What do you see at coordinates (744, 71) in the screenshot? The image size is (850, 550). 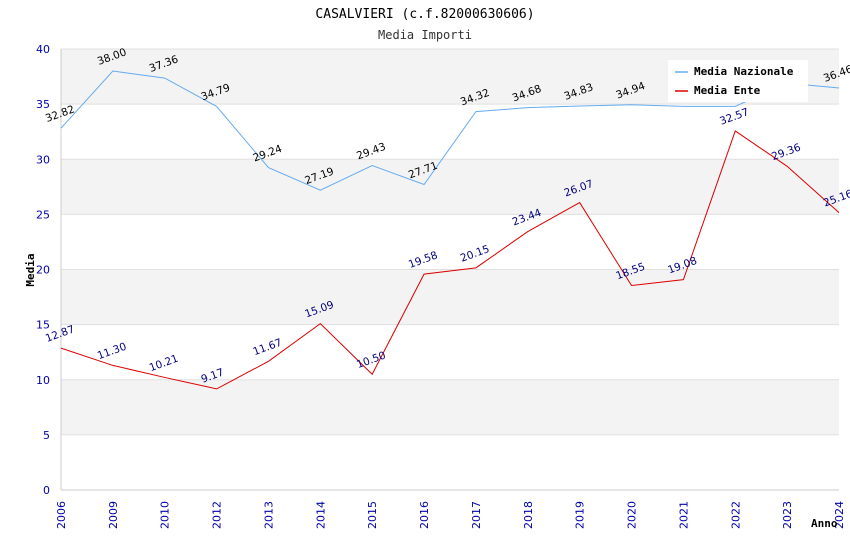 I see `legend-label-nazionale: Media Nazionale` at bounding box center [744, 71].